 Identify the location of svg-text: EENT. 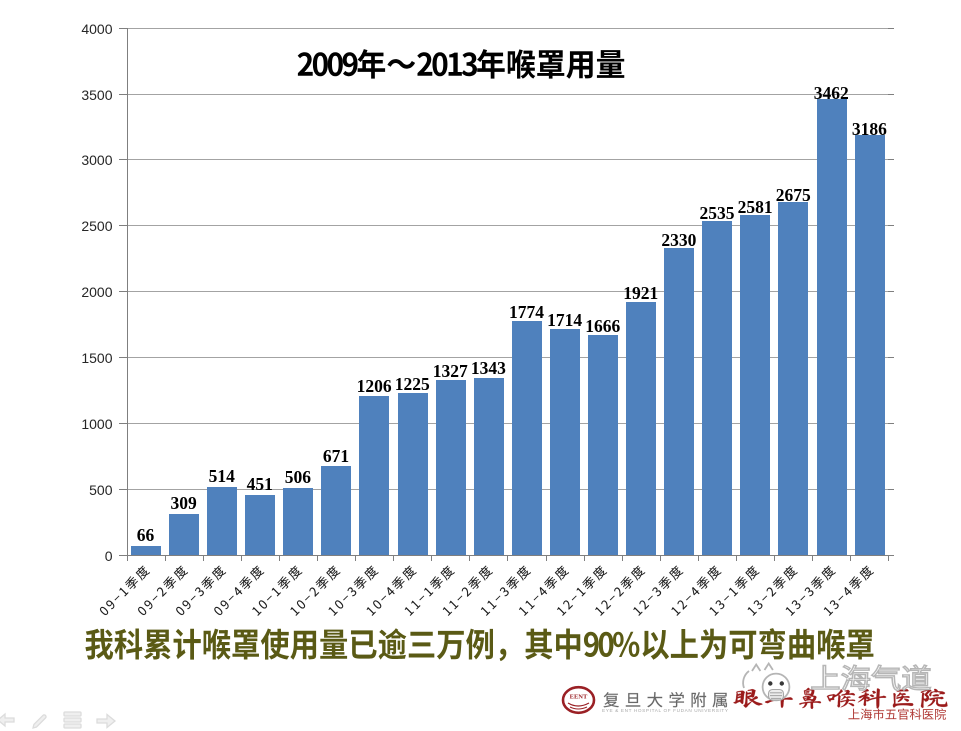
(579, 697).